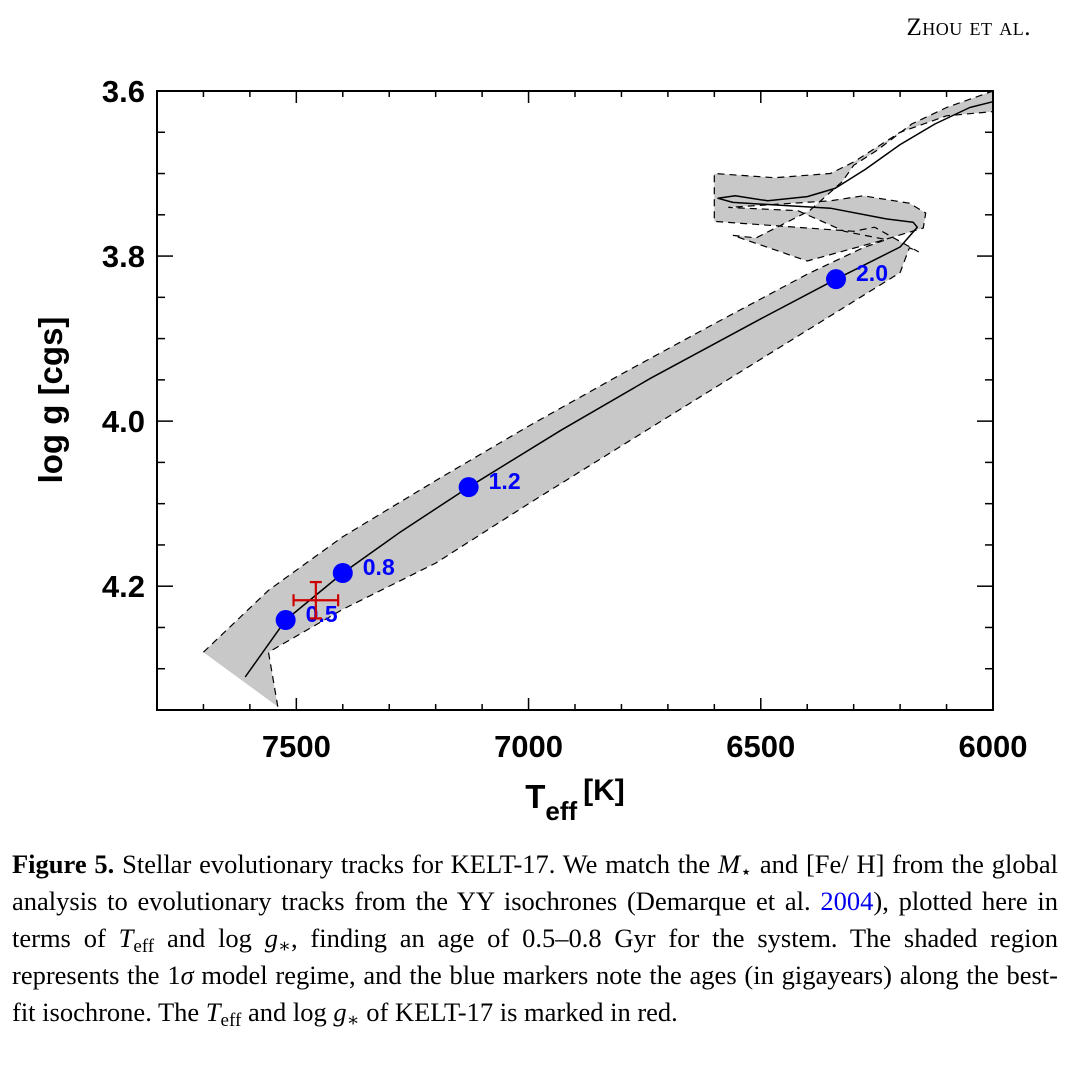 This screenshot has height=1081, width=1071. What do you see at coordinates (187, 975) in the screenshot?
I see `caption-math: σ` at bounding box center [187, 975].